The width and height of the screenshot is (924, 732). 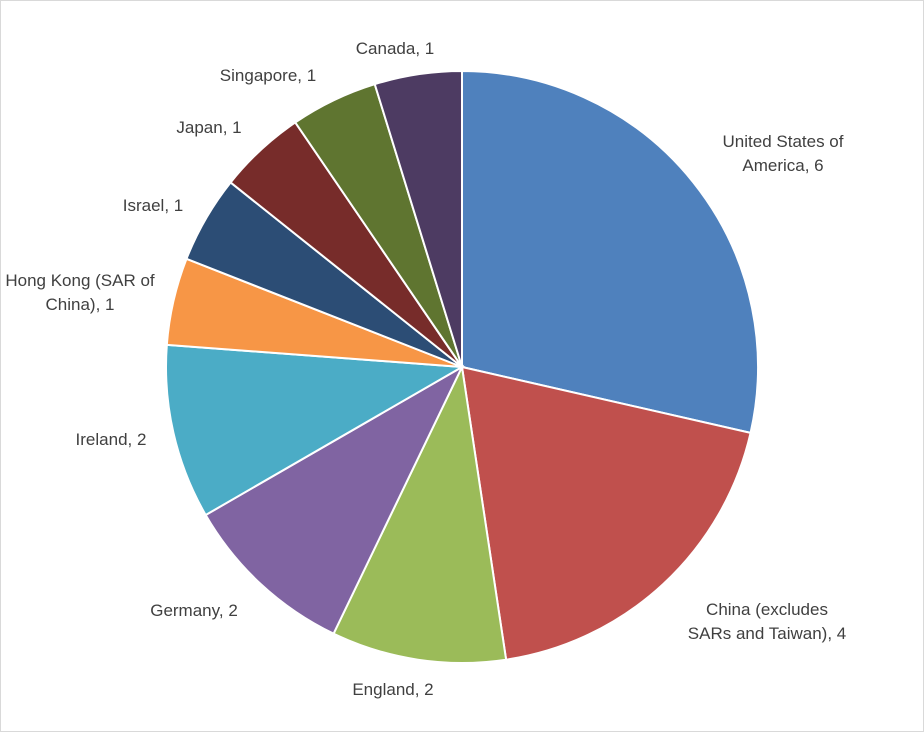 I want to click on data-label-line: England, 2, so click(x=392, y=689).